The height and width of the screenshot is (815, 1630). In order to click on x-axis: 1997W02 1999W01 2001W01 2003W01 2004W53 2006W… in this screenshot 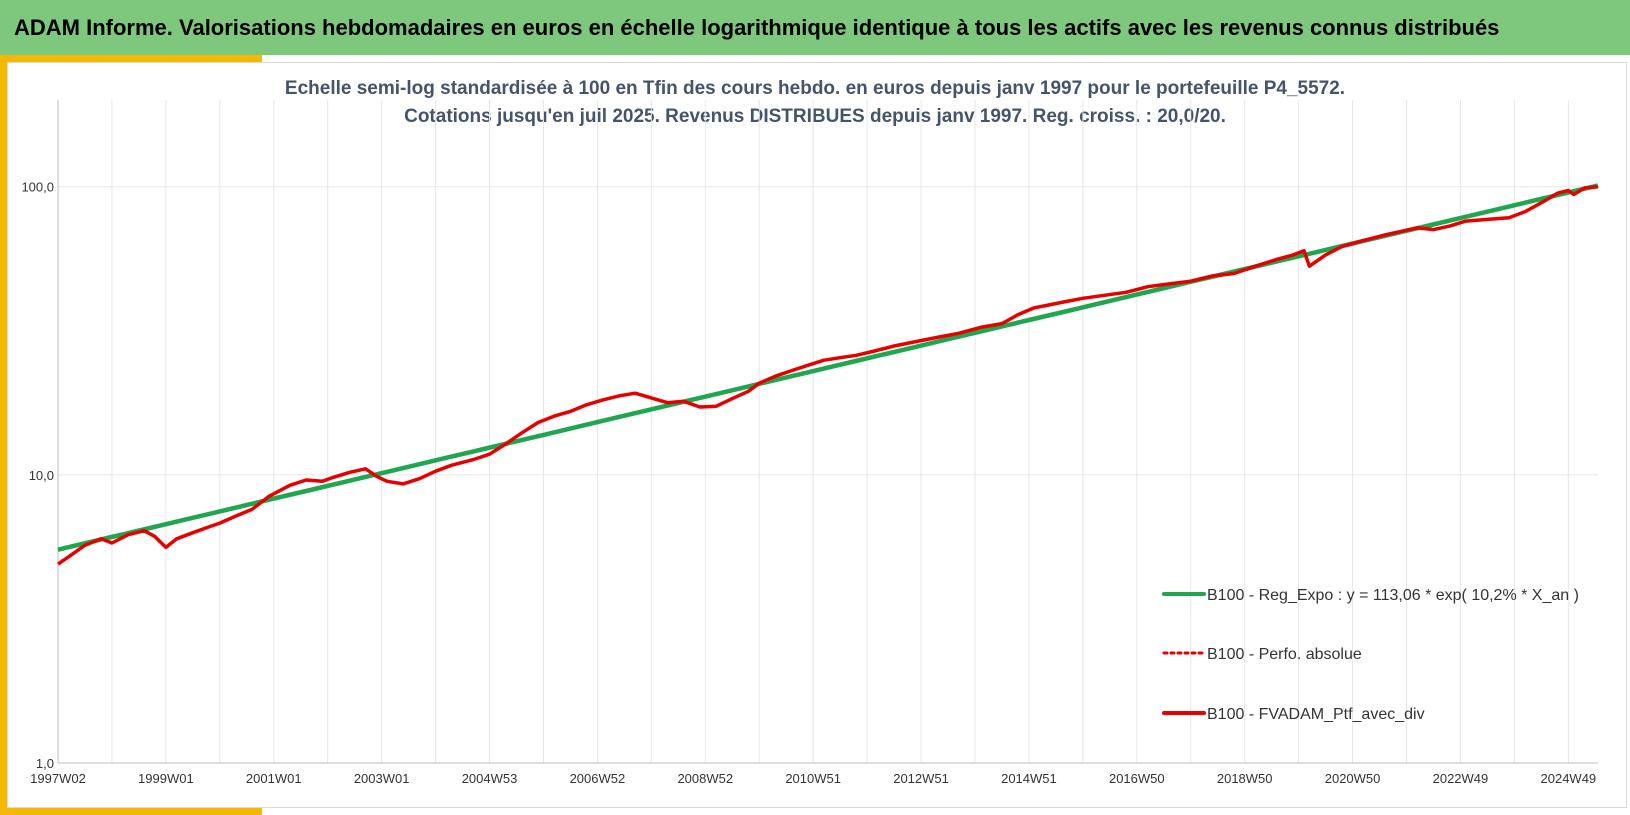, I will do `click(813, 778)`.